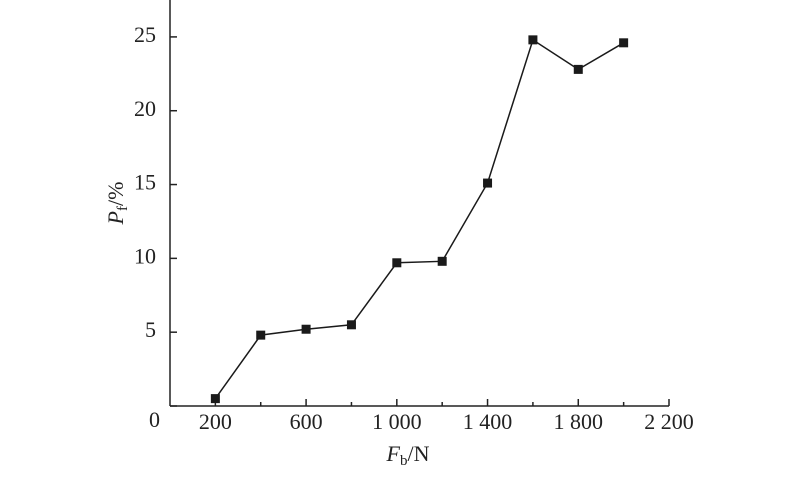 The image size is (800, 483). I want to click on y-tick-label: 5, so click(150, 329).